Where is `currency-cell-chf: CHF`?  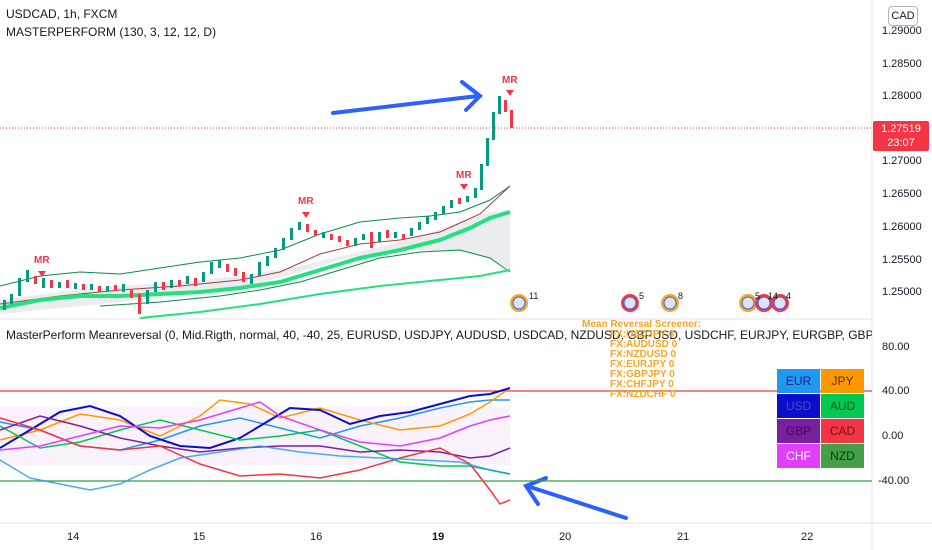 currency-cell-chf: CHF is located at coordinates (798, 456).